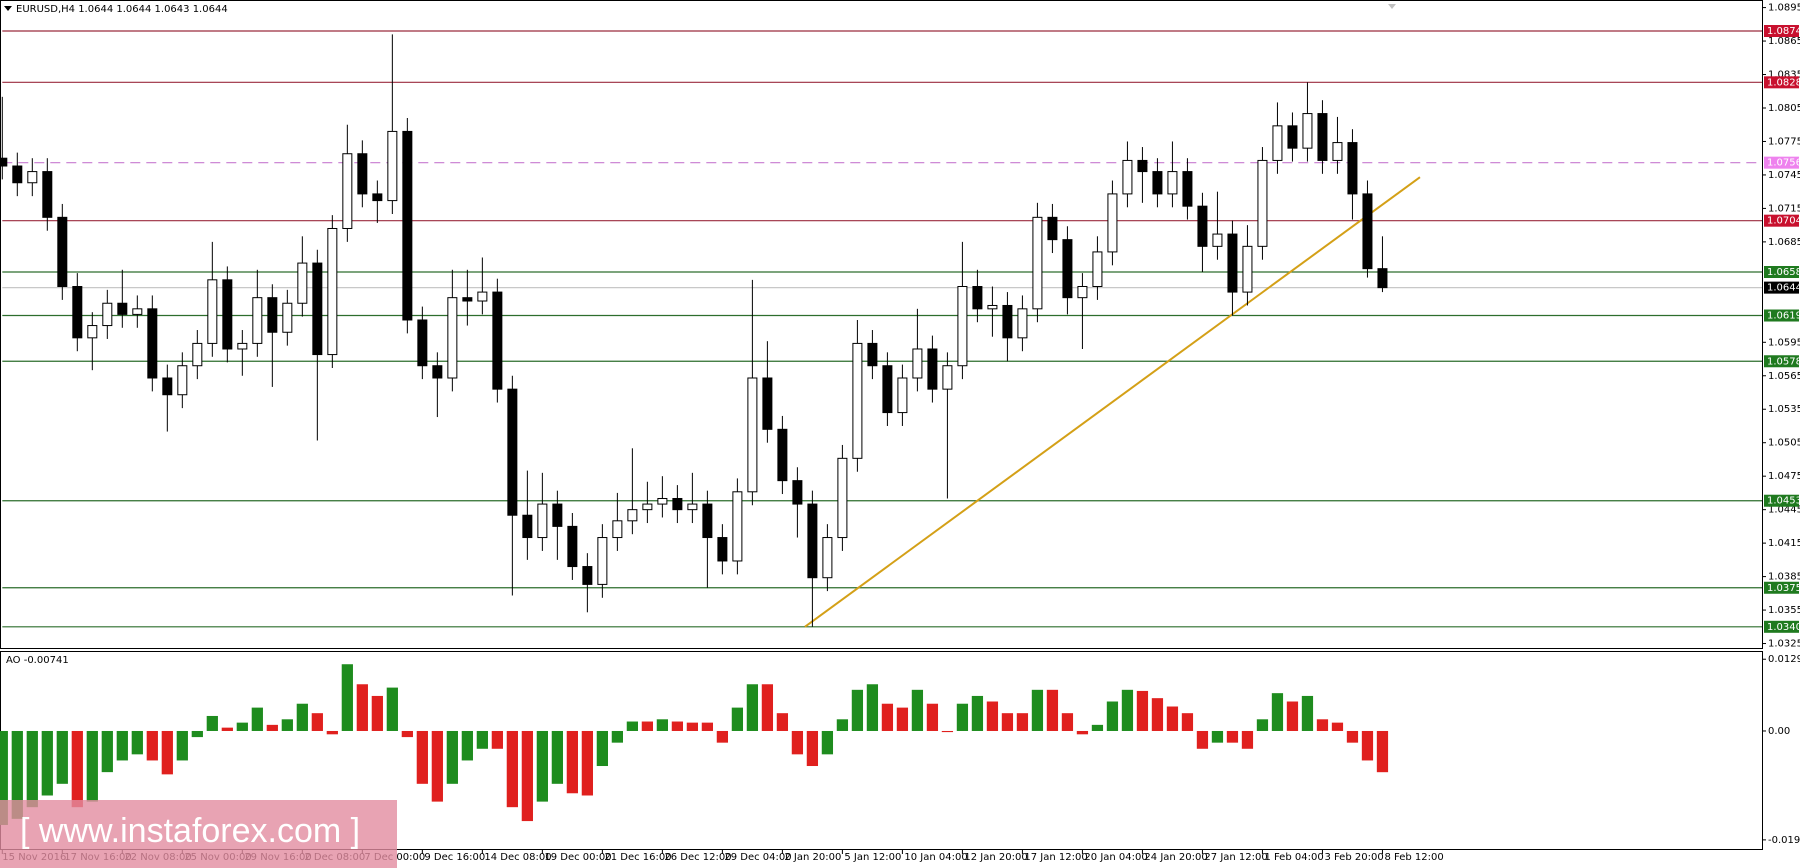 This screenshot has height=868, width=1800. What do you see at coordinates (1784, 175) in the screenshot?
I see `y-tick-label: 1.0745` at bounding box center [1784, 175].